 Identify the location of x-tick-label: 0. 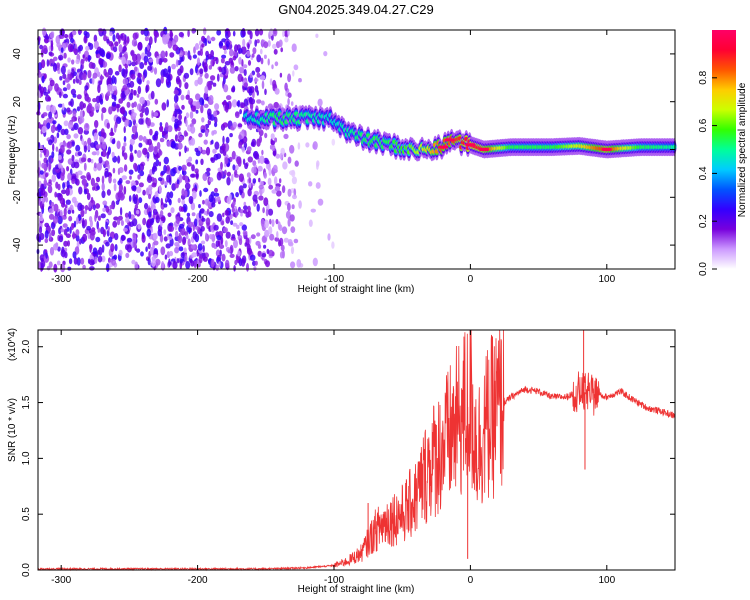
(471, 279).